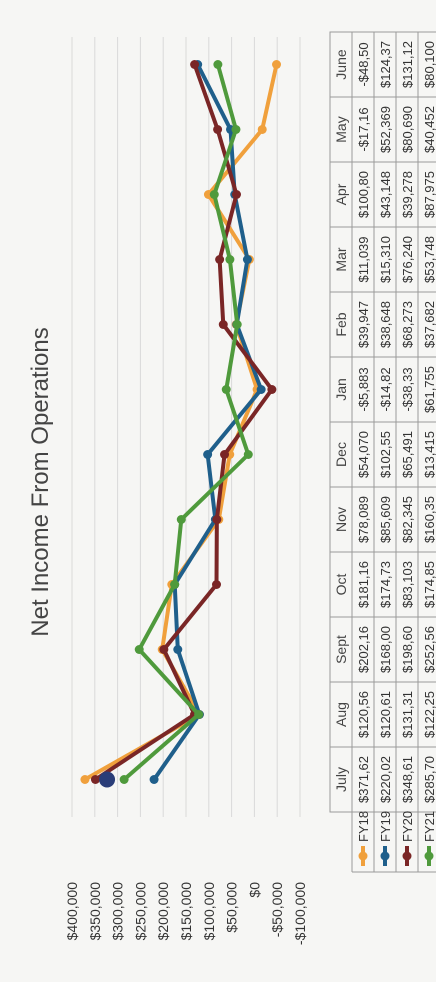 This screenshot has height=982, width=436. I want to click on table-cell-value: $168,00, so click(385, 649).